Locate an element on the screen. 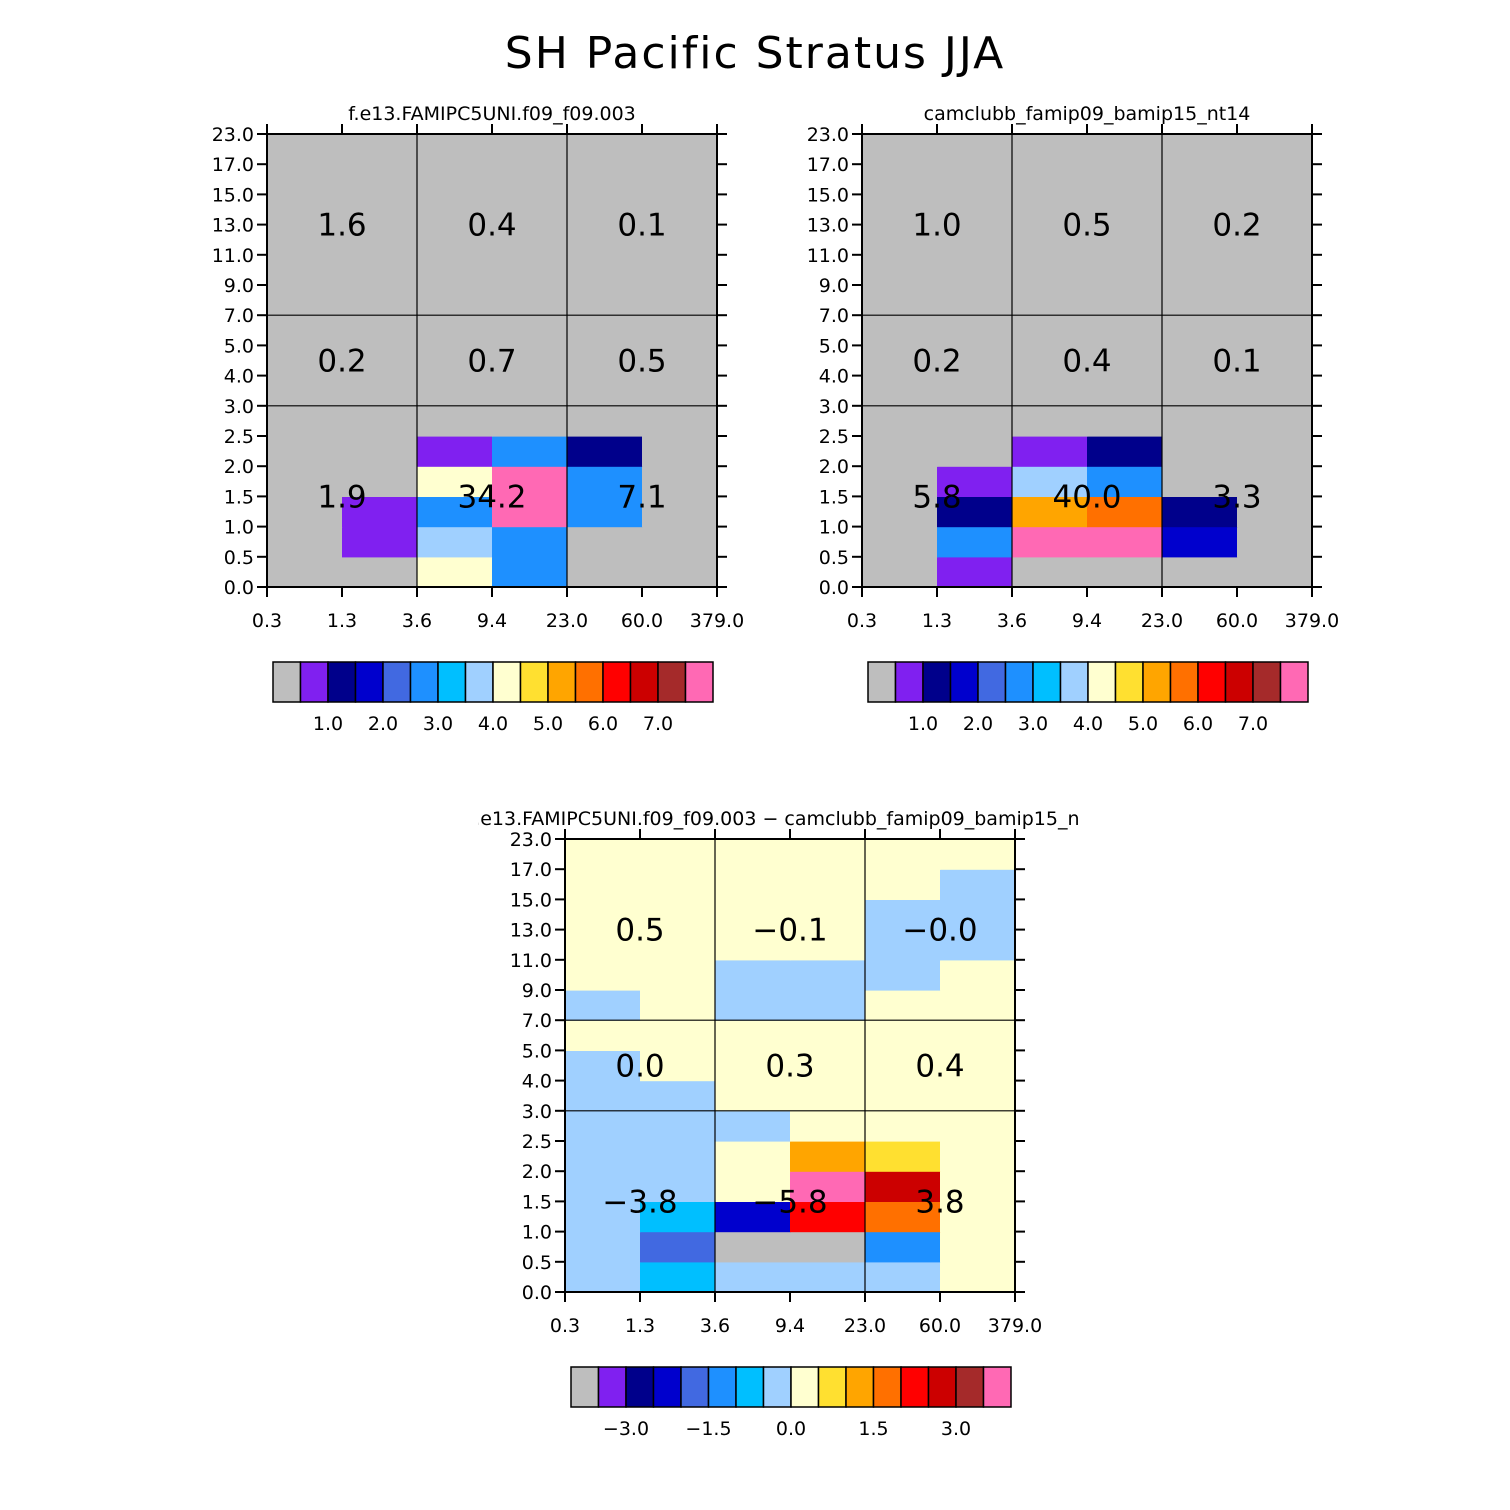 This screenshot has width=1510, height=1510. y-tick-label: 1.0 is located at coordinates (239, 528).